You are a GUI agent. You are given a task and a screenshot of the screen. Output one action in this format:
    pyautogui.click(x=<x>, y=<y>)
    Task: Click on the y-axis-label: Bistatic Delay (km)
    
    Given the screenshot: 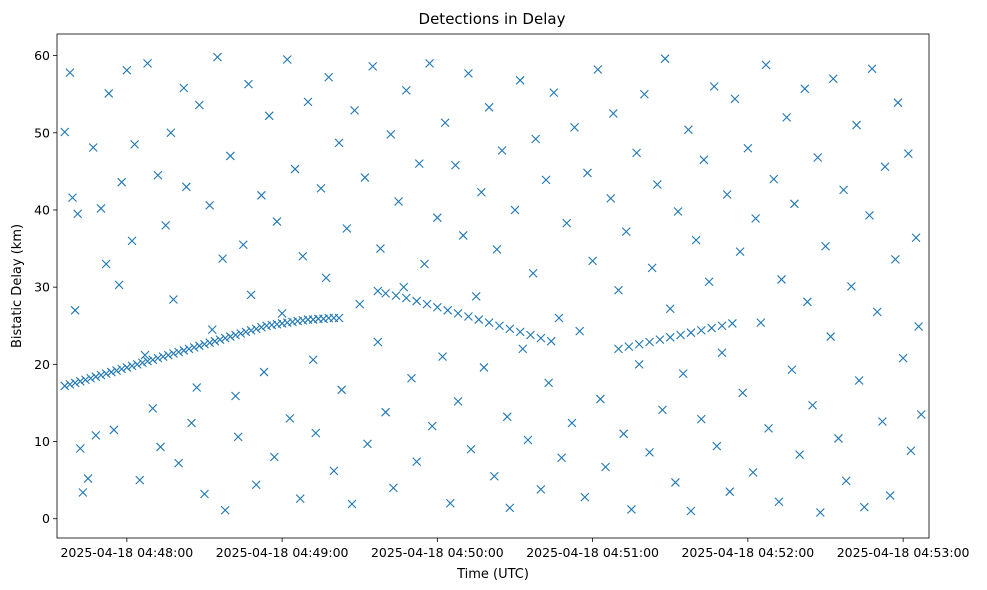 What is the action you would take?
    pyautogui.click(x=17, y=286)
    